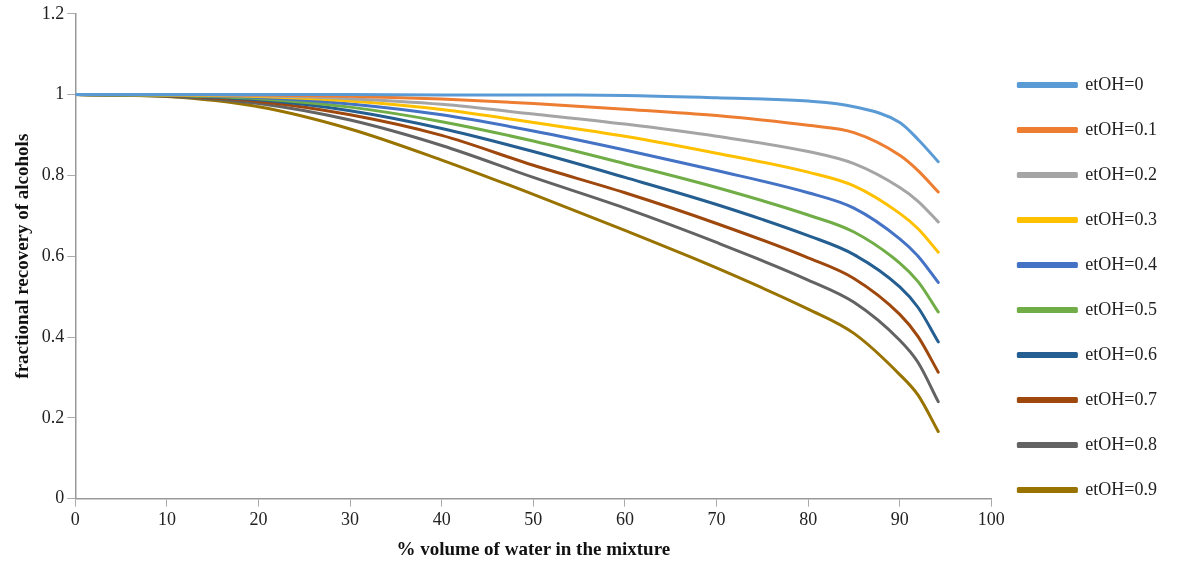 This screenshot has height=573, width=1187. Describe the element at coordinates (60, 497) in the screenshot. I see `y-tick-label: 0` at that location.